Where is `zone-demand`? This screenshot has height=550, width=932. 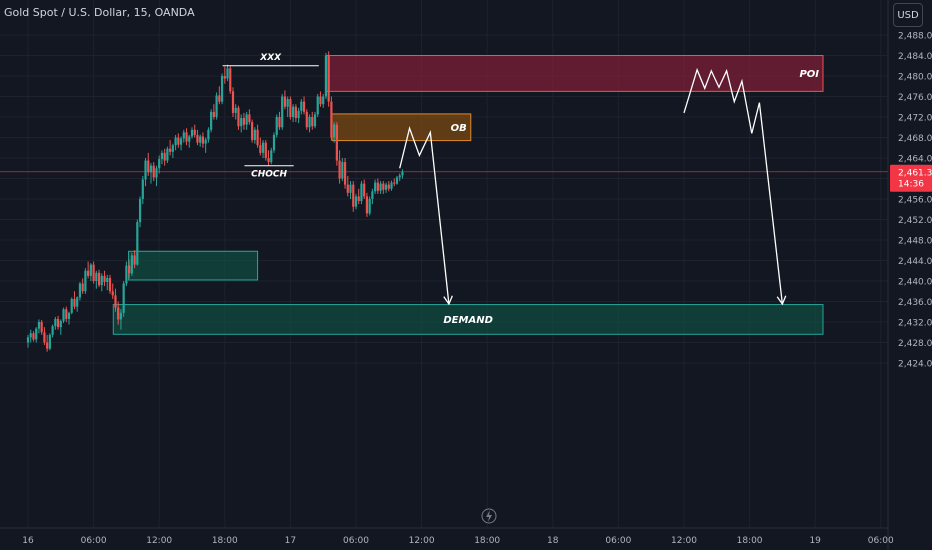 zone-demand is located at coordinates (468, 319).